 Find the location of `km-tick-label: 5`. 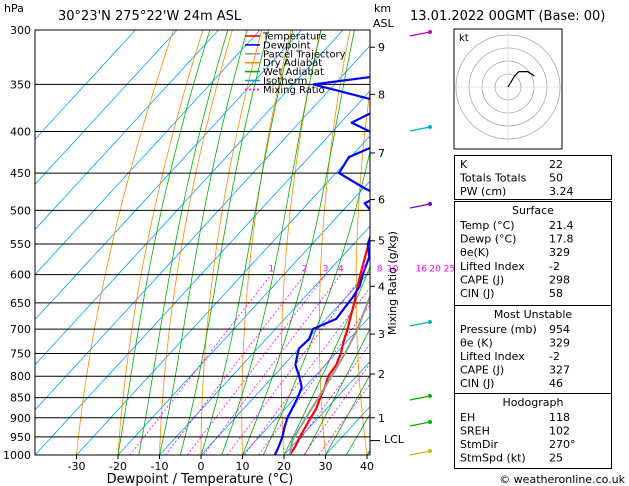

km-tick-label: 5 is located at coordinates (381, 241).